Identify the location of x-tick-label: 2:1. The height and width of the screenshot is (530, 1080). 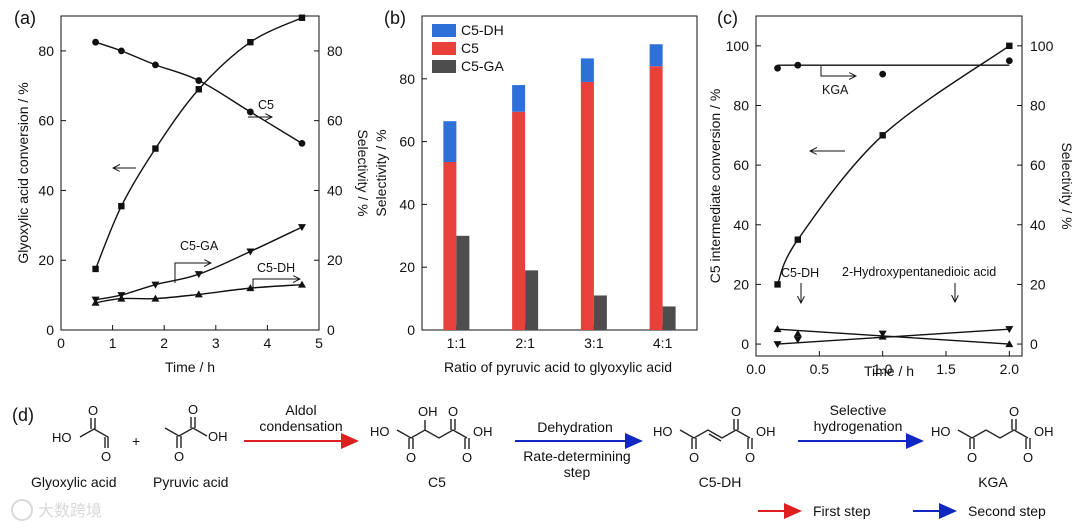
(525, 343).